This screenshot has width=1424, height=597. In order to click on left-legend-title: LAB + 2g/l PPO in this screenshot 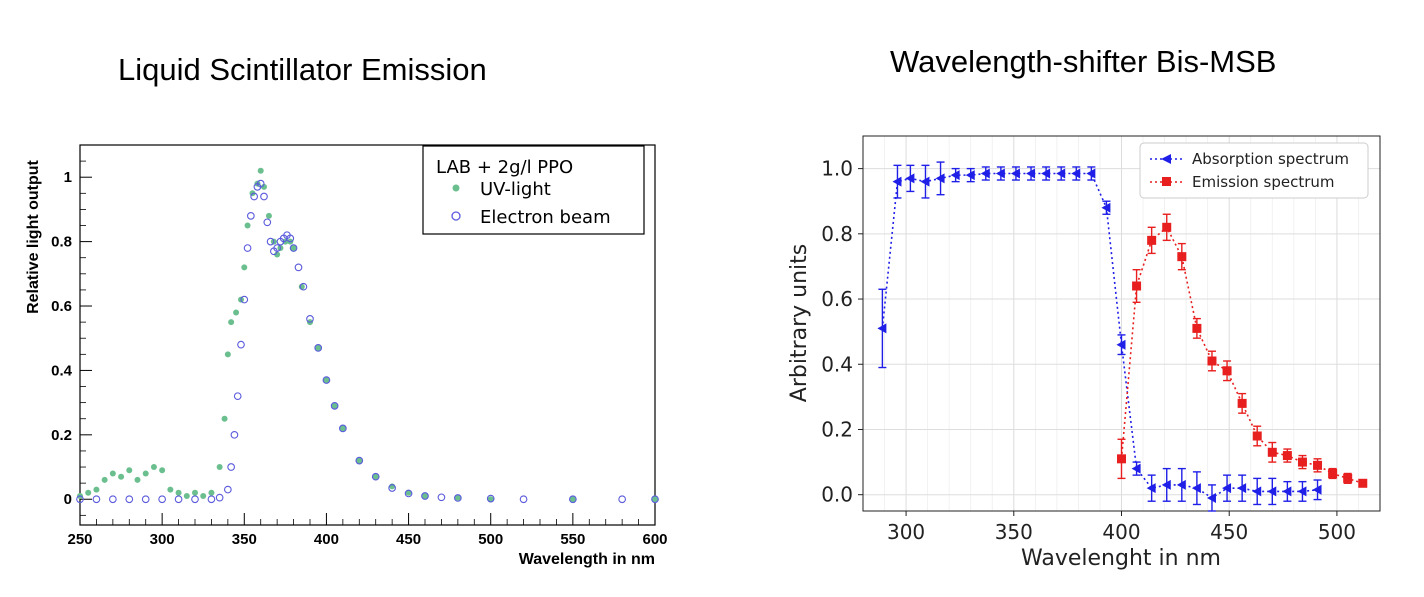, I will do `click(504, 167)`.